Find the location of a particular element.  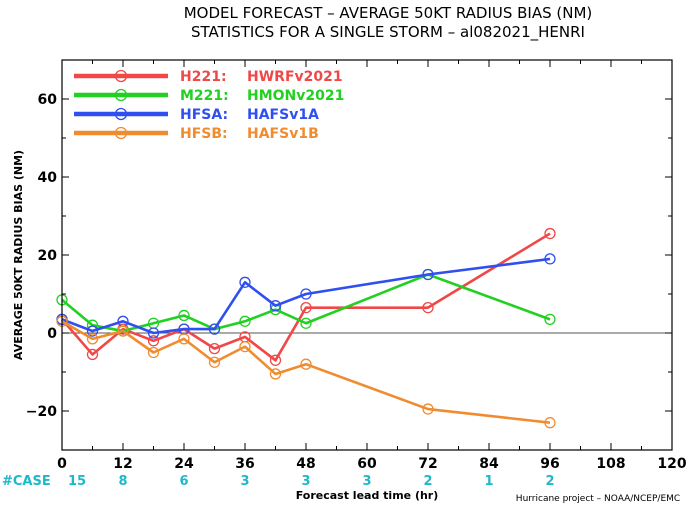

legend-name: HAFSv1B is located at coordinates (283, 134).